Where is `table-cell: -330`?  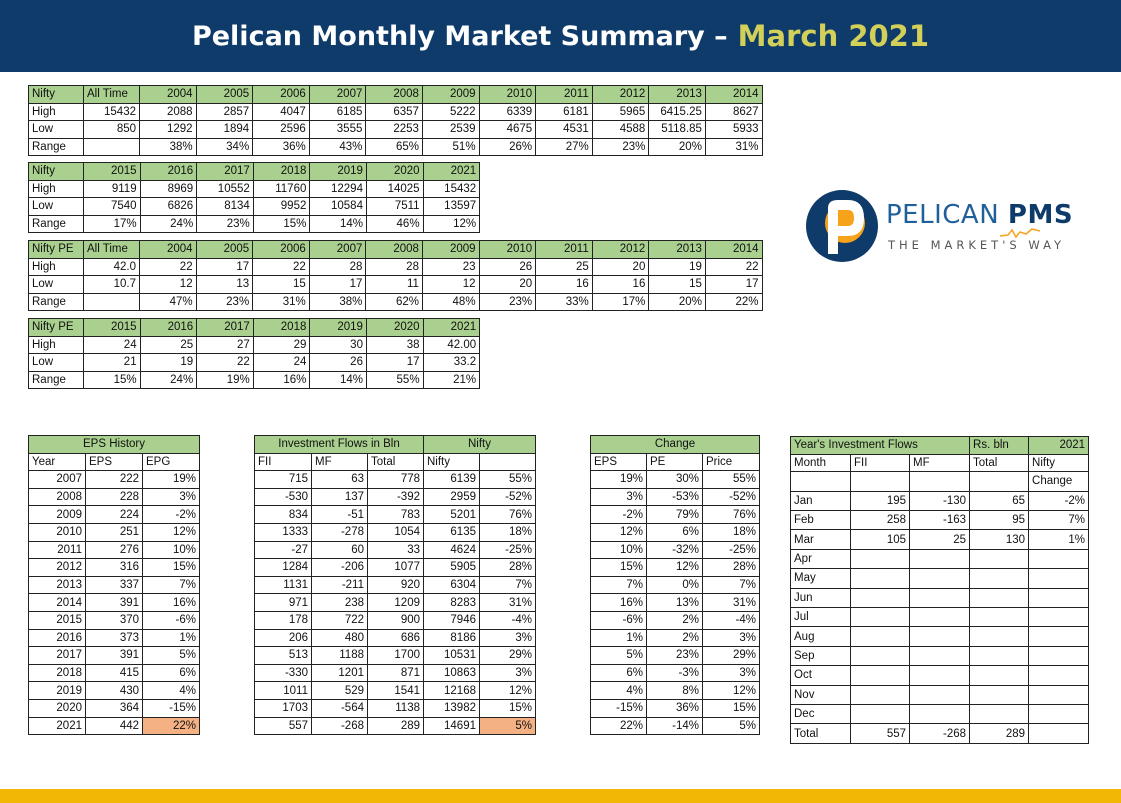 table-cell: -330 is located at coordinates (283, 673).